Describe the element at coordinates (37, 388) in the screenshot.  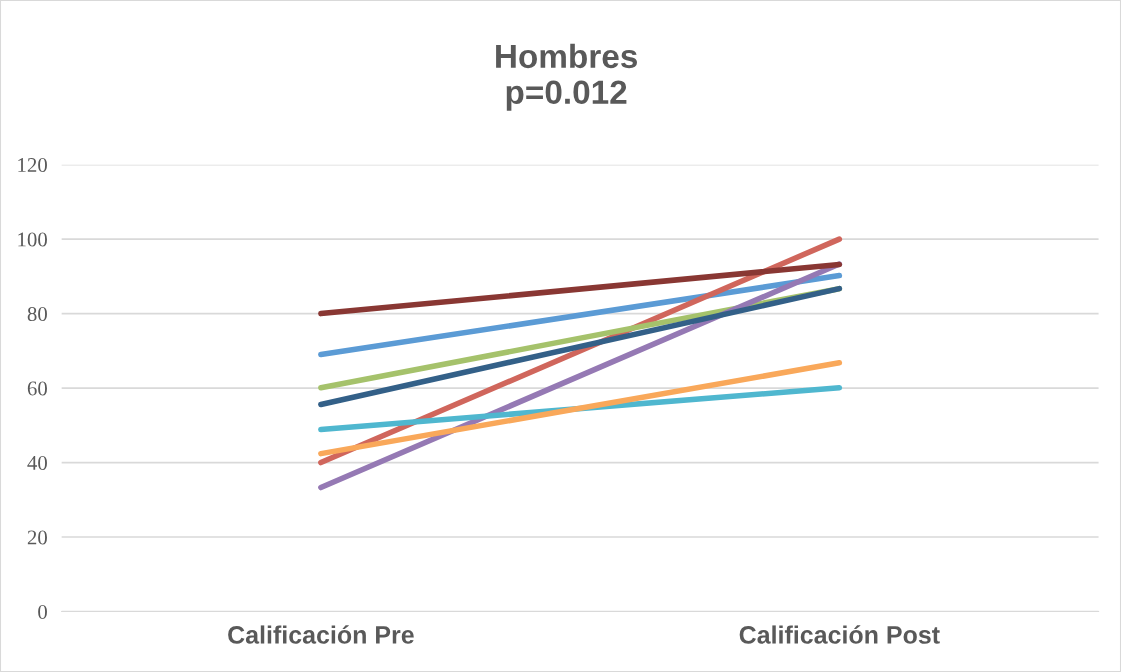
I see `y-tick-label: 60` at that location.